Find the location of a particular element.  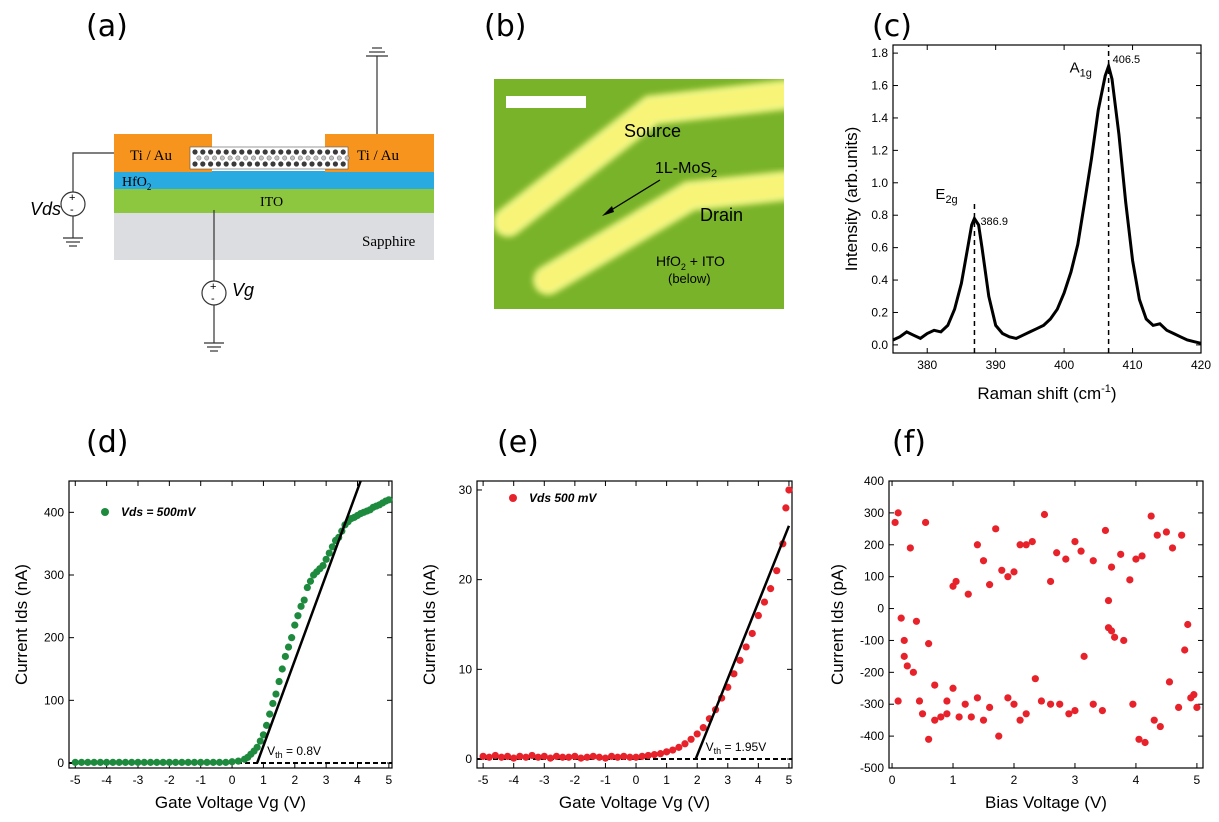

legend-label: Vds 500 mV is located at coordinates (563, 498).